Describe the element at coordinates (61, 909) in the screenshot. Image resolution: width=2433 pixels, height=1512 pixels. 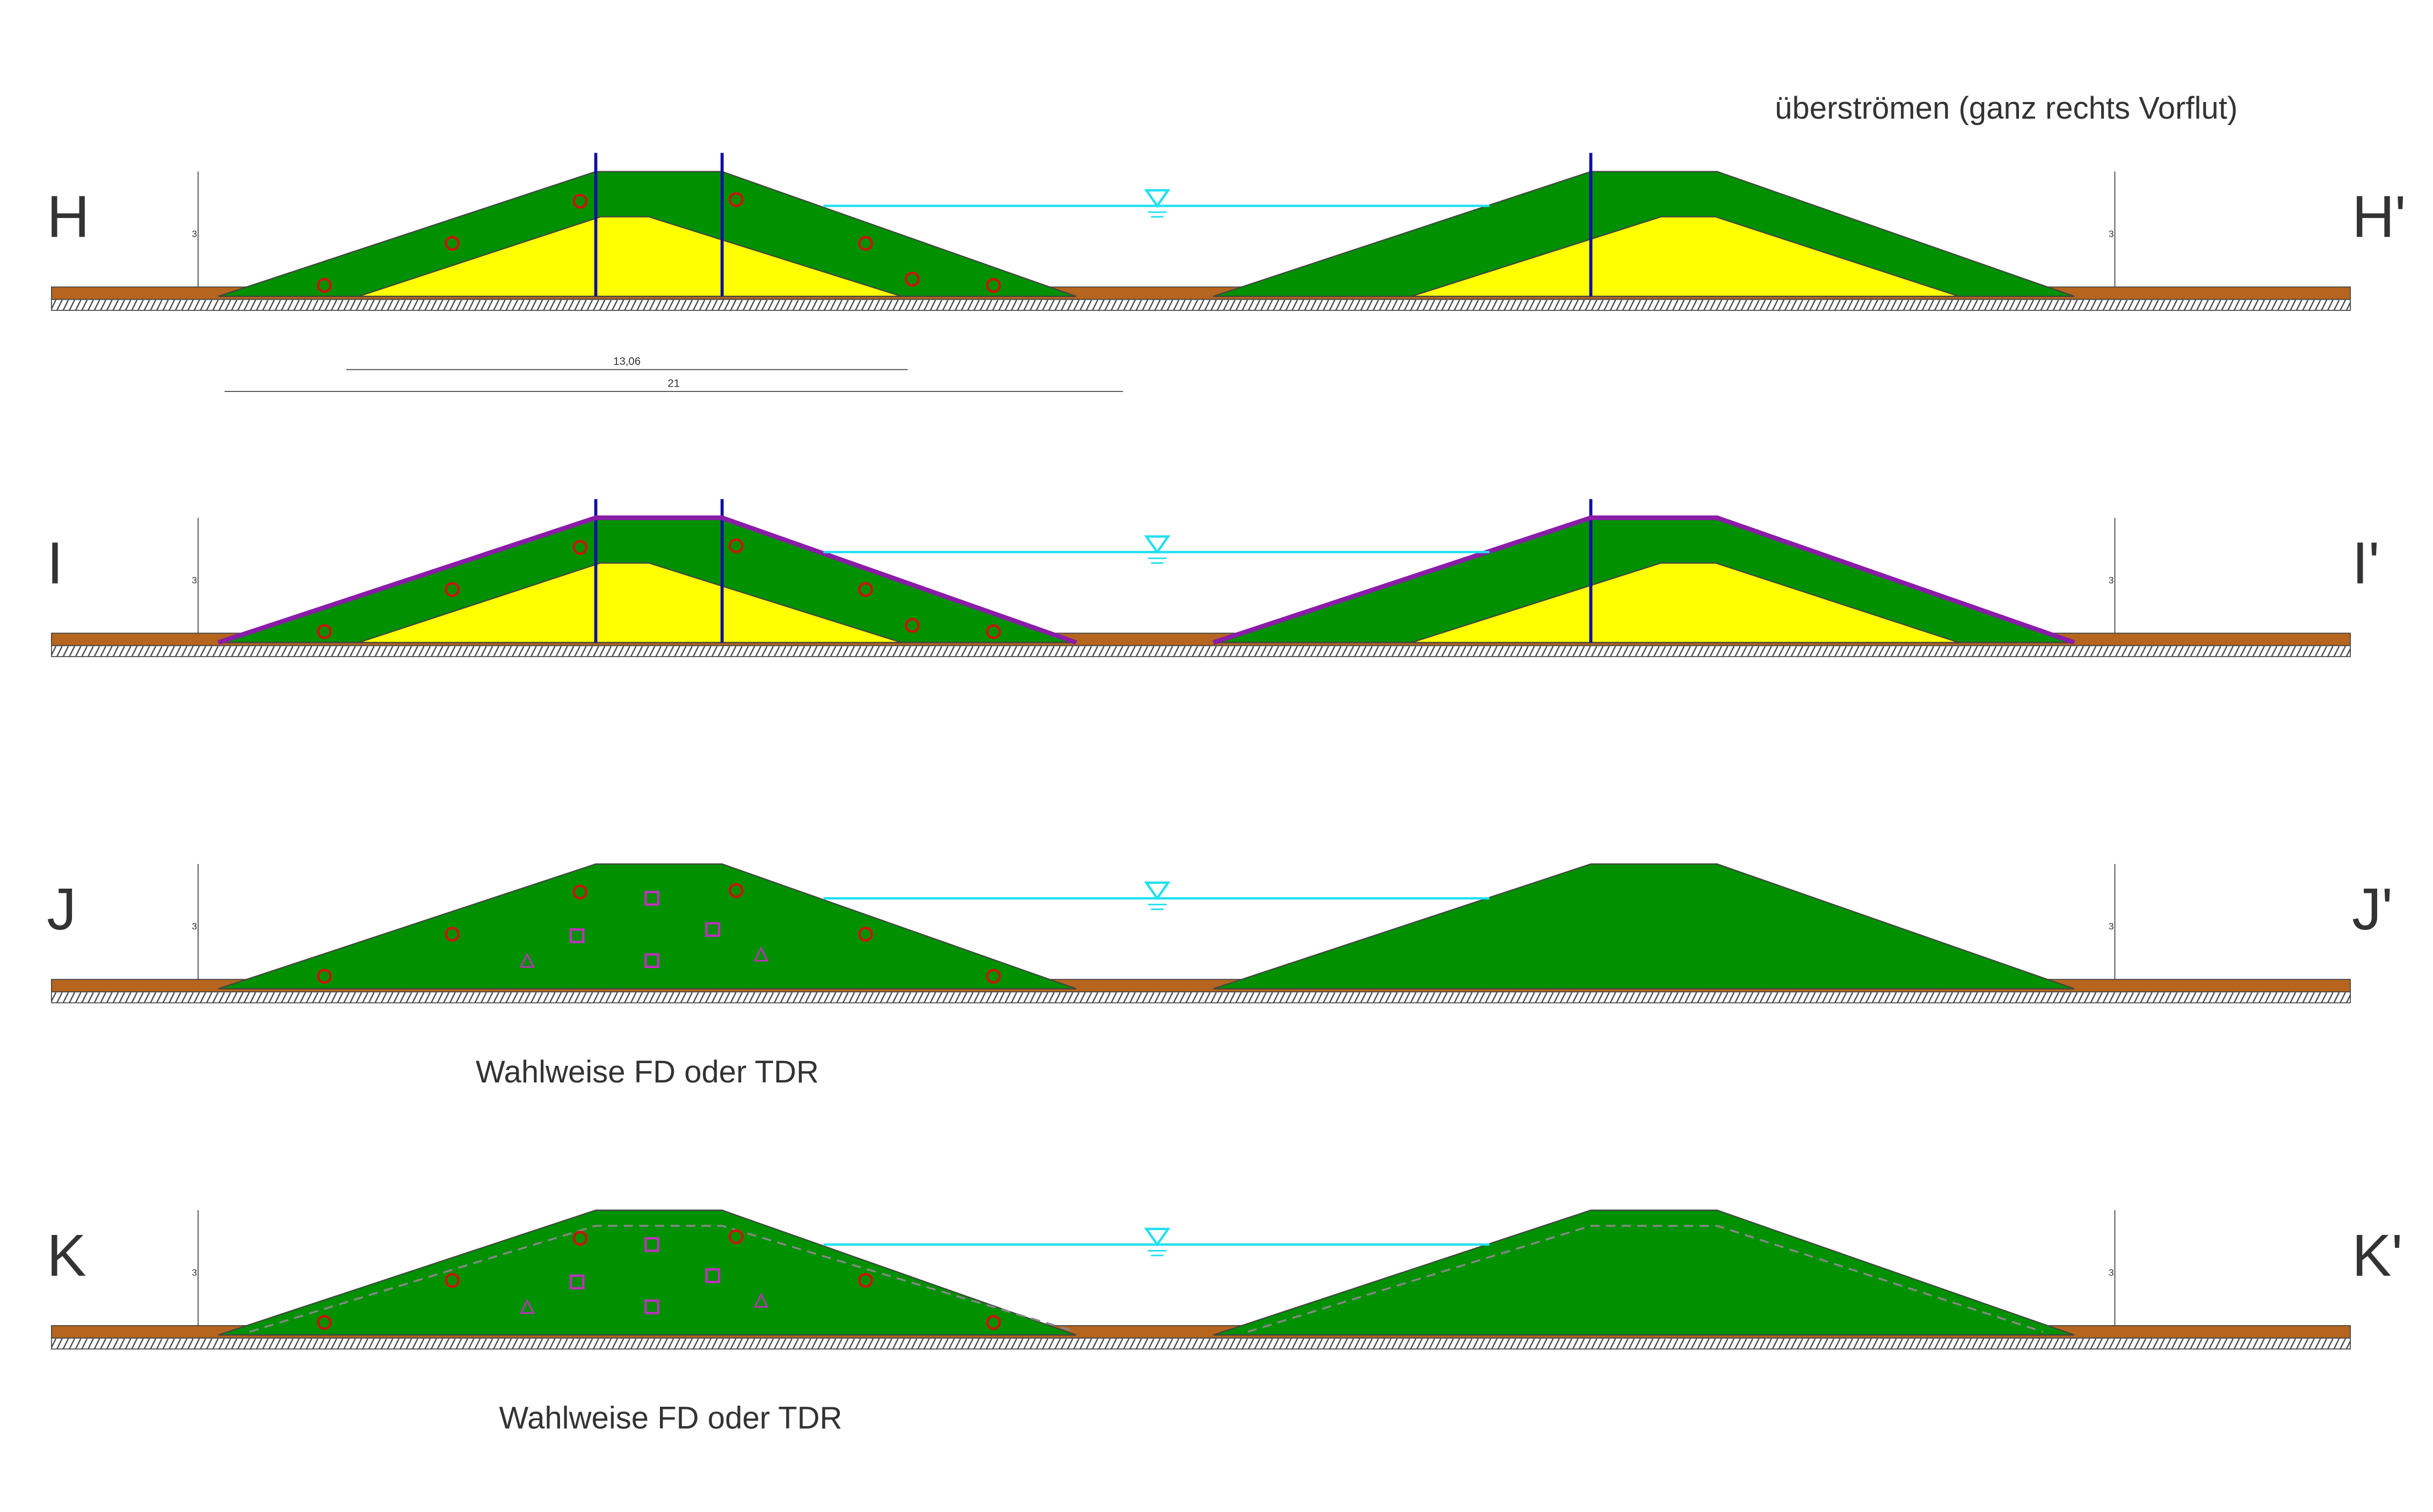
I see `section-label: J` at that location.